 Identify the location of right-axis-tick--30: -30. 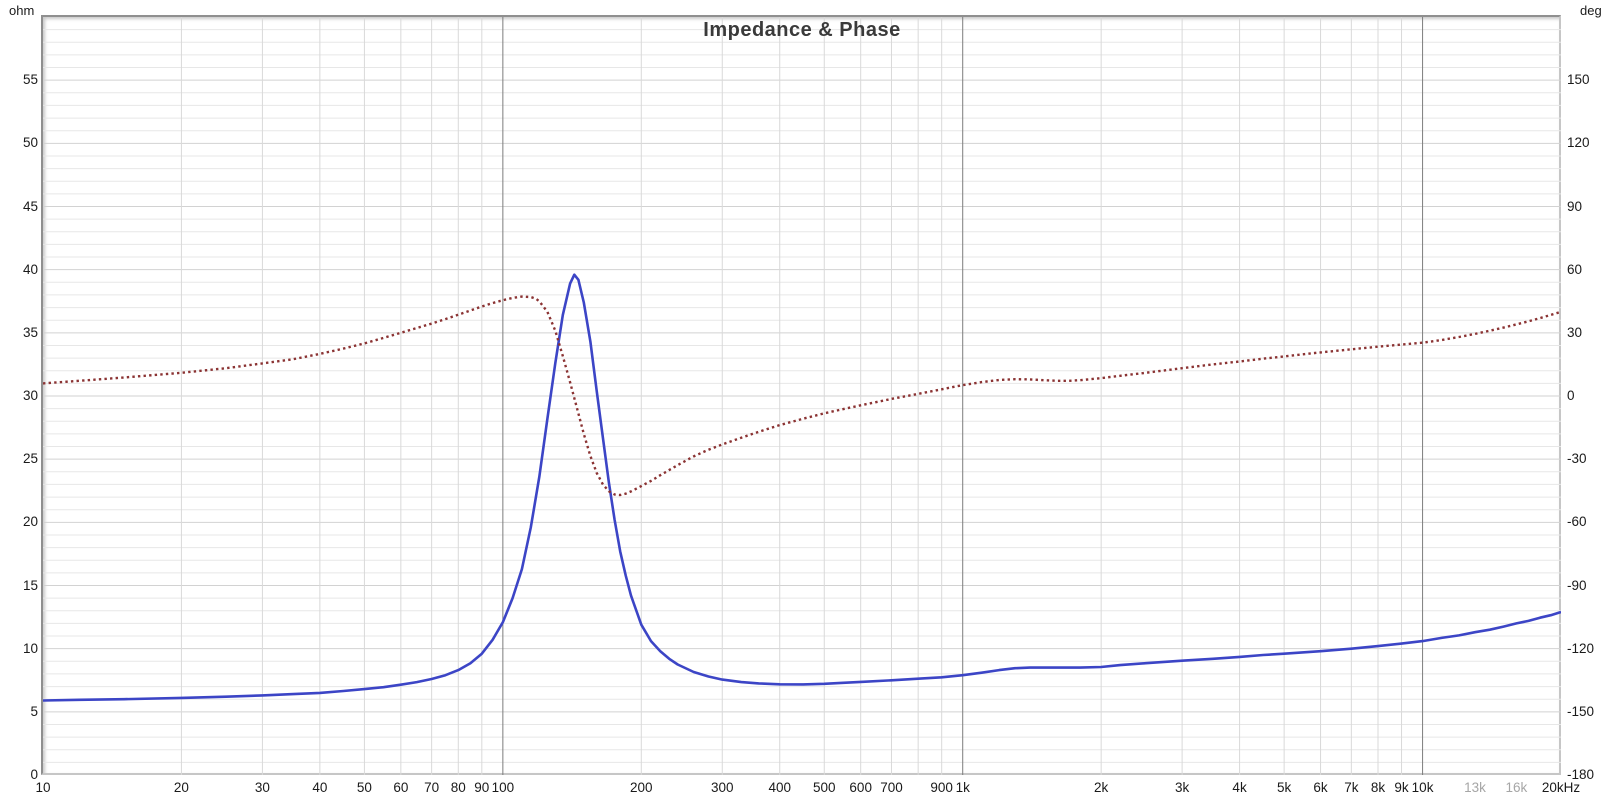
(1577, 459).